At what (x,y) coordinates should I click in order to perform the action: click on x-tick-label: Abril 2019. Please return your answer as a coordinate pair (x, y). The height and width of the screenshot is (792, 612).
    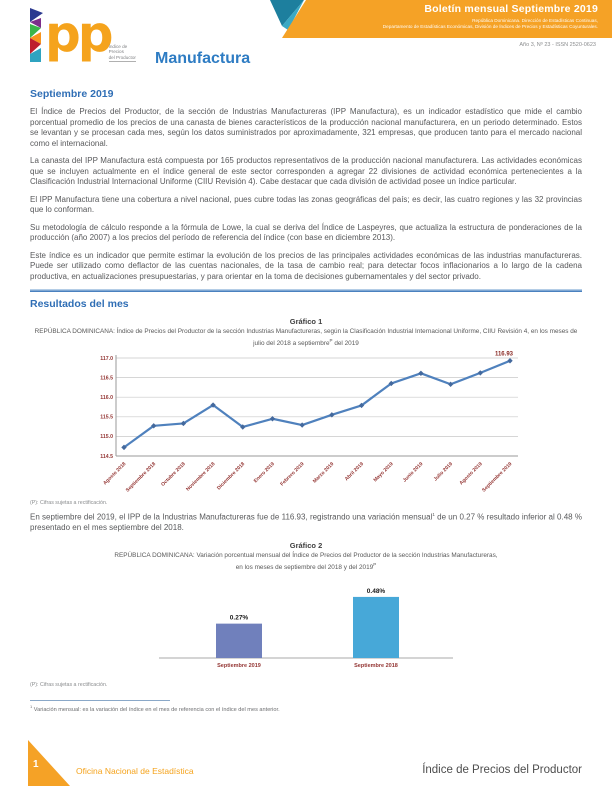
    Looking at the image, I should click on (354, 471).